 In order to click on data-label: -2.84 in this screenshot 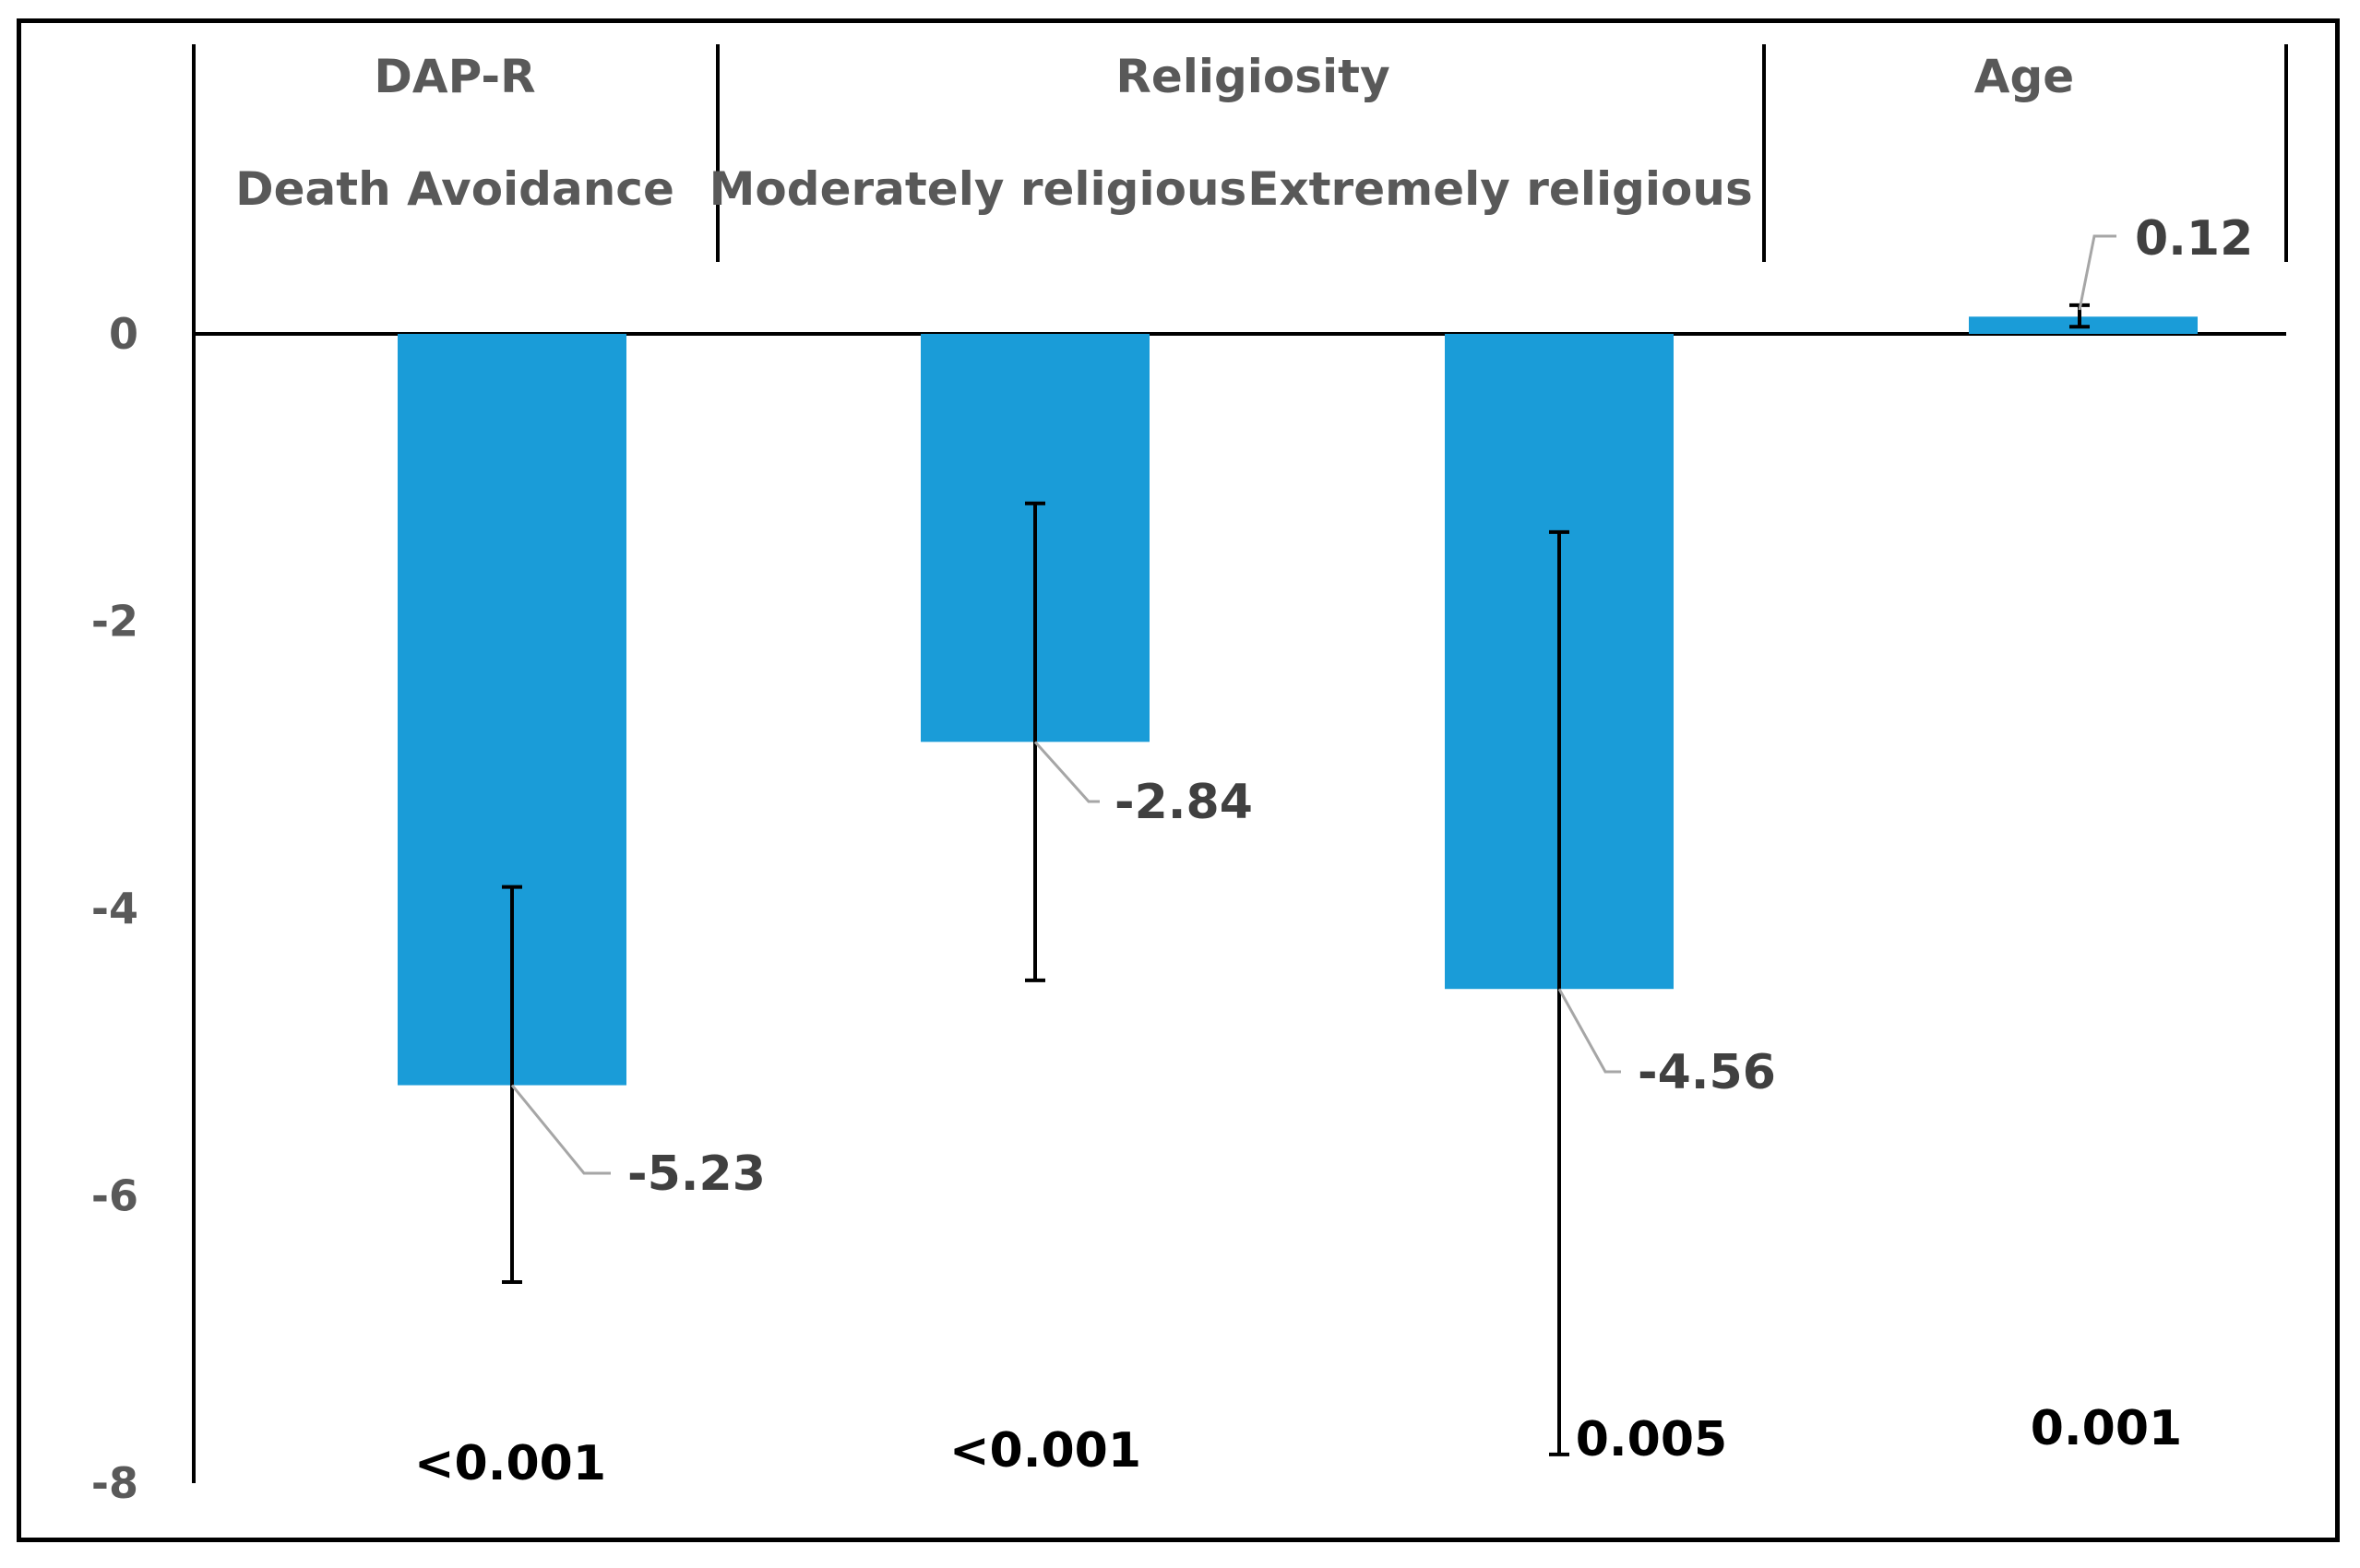, I will do `click(1183, 802)`.